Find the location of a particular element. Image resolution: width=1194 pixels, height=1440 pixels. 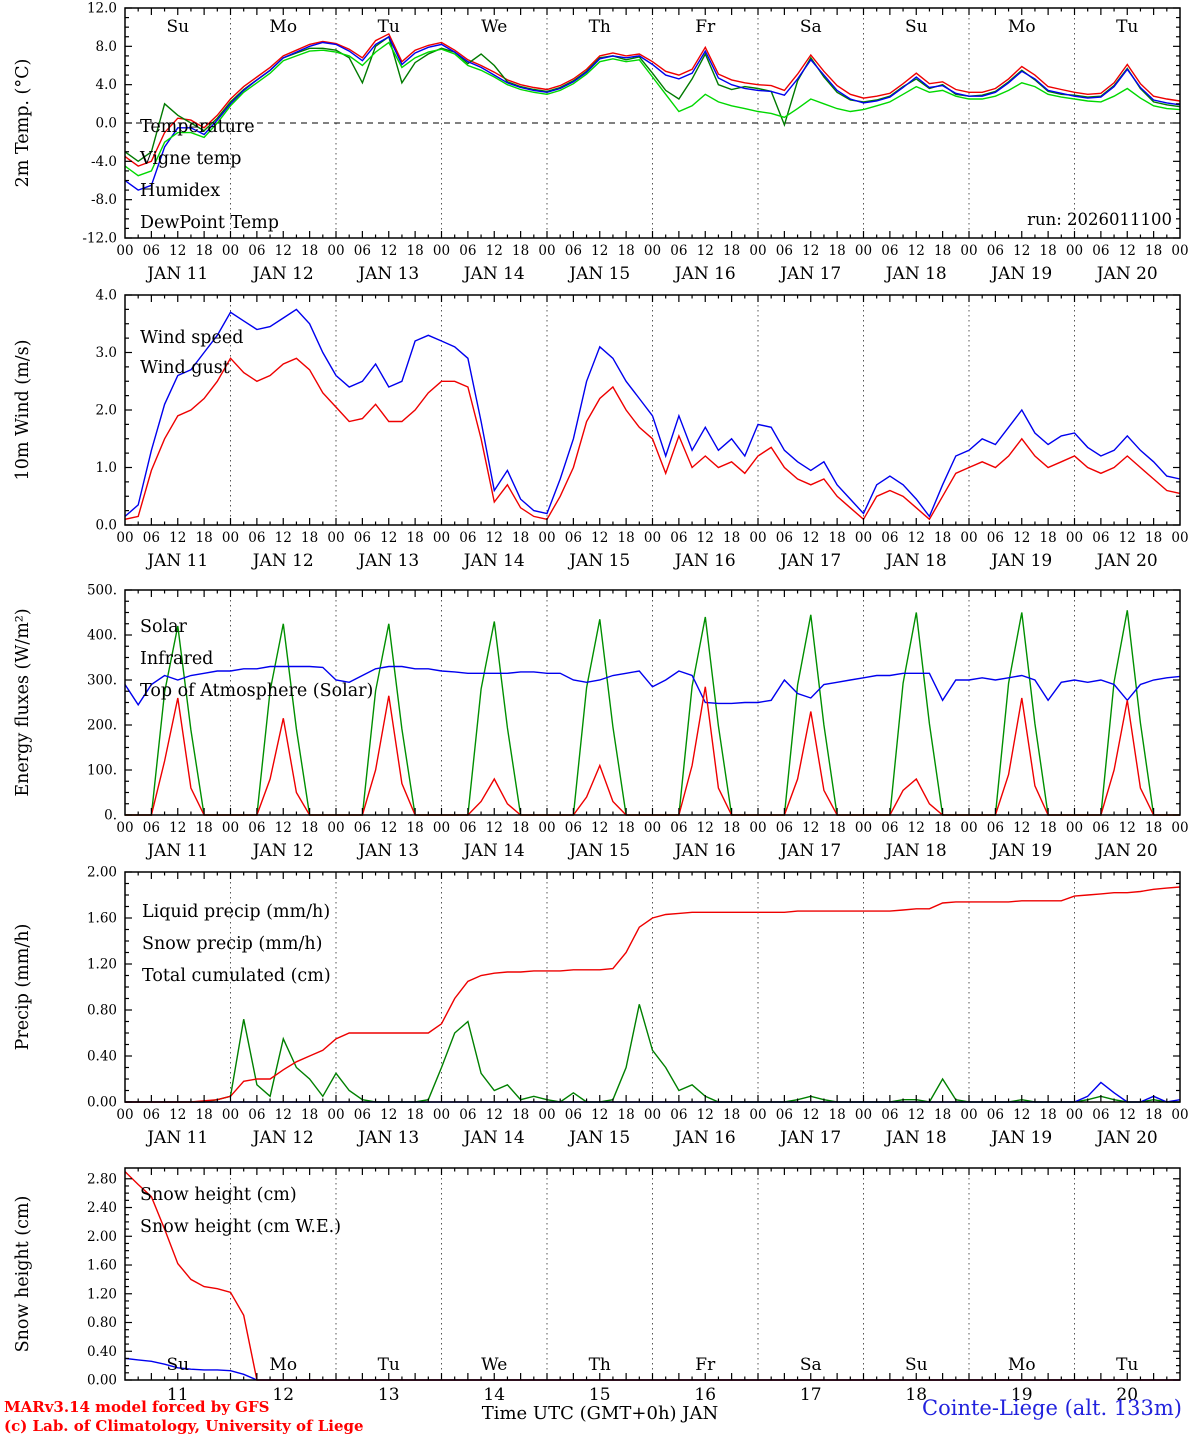

date-number-label: 17 is located at coordinates (811, 1395).